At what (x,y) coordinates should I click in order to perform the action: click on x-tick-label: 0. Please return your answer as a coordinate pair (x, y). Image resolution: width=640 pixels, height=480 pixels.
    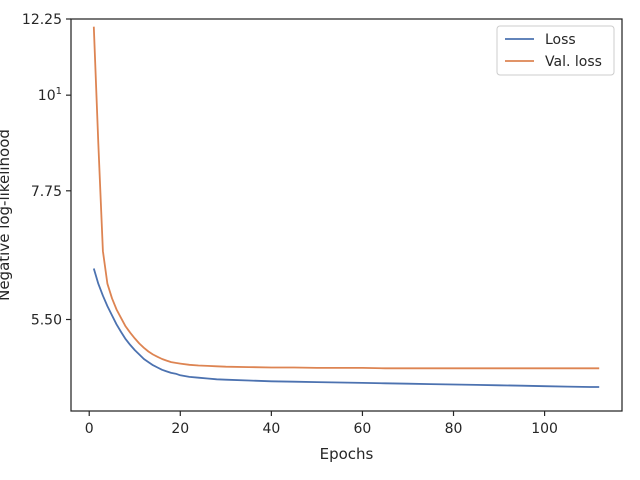
    Looking at the image, I should click on (89, 429).